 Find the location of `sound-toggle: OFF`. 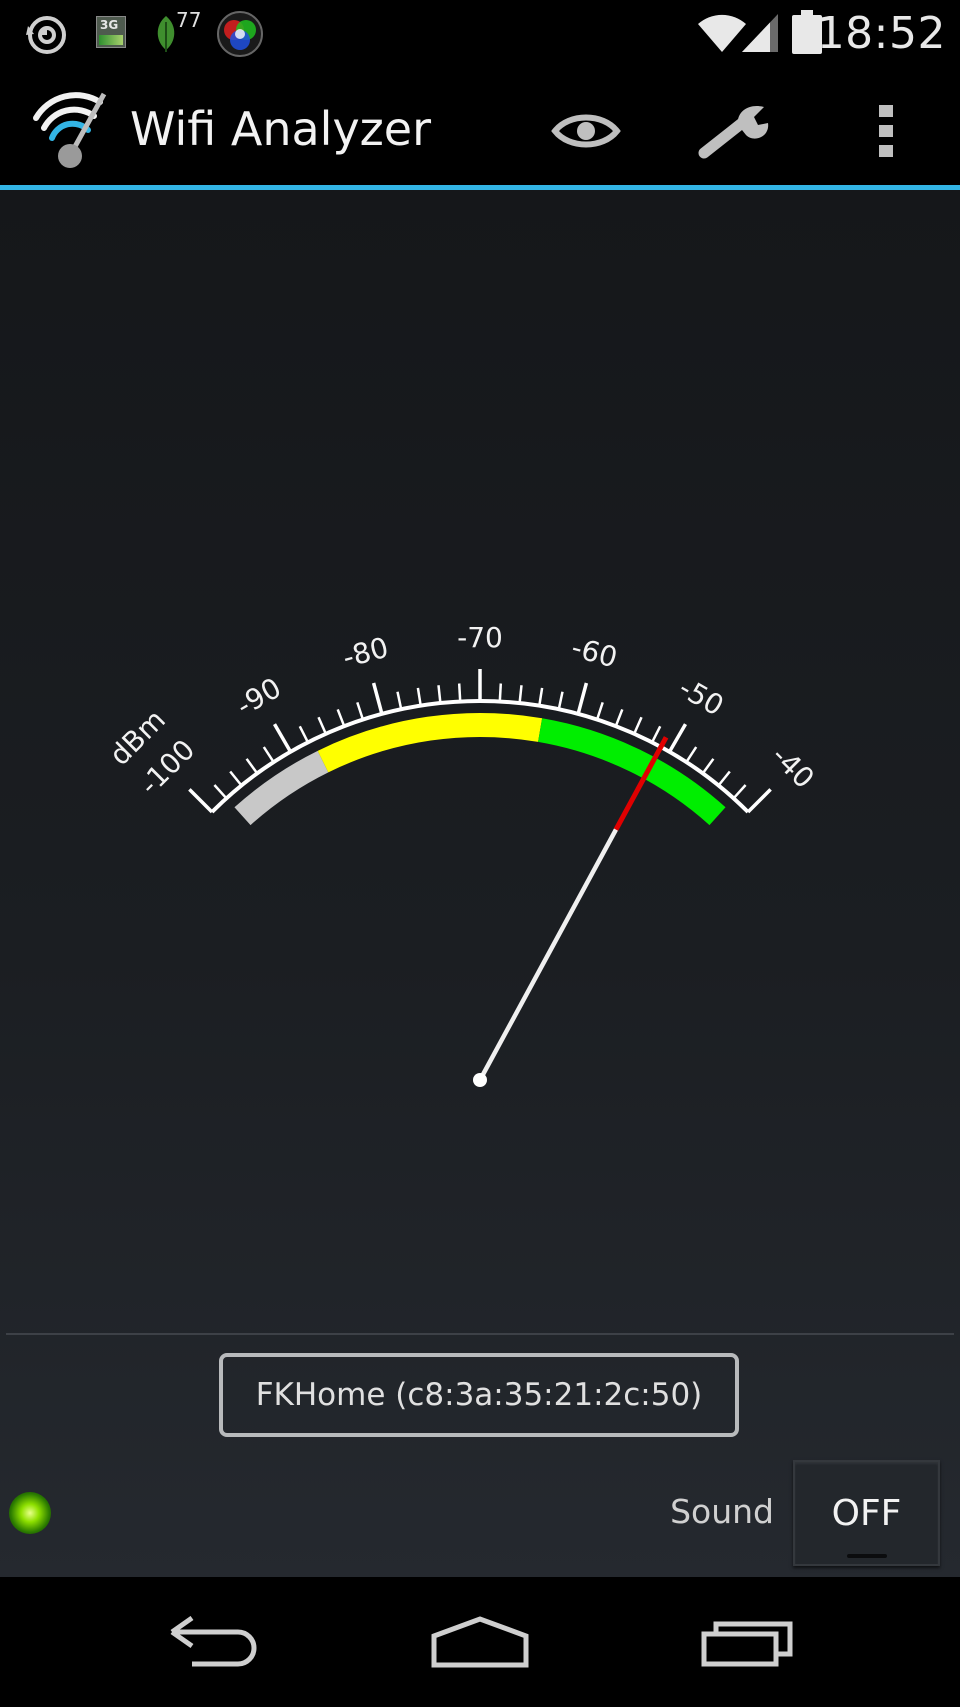

sound-toggle: OFF is located at coordinates (866, 1513).